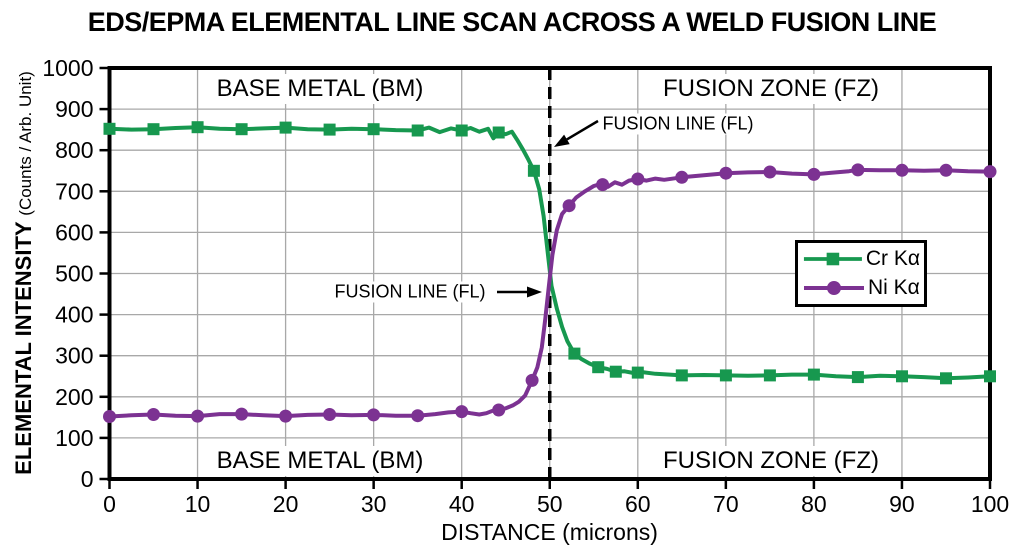 The image size is (1024, 559). What do you see at coordinates (23, 273) in the screenshot?
I see `y-axis-label: ELEMENTAL INTENSITY (Counts / Arb. Unit)` at bounding box center [23, 273].